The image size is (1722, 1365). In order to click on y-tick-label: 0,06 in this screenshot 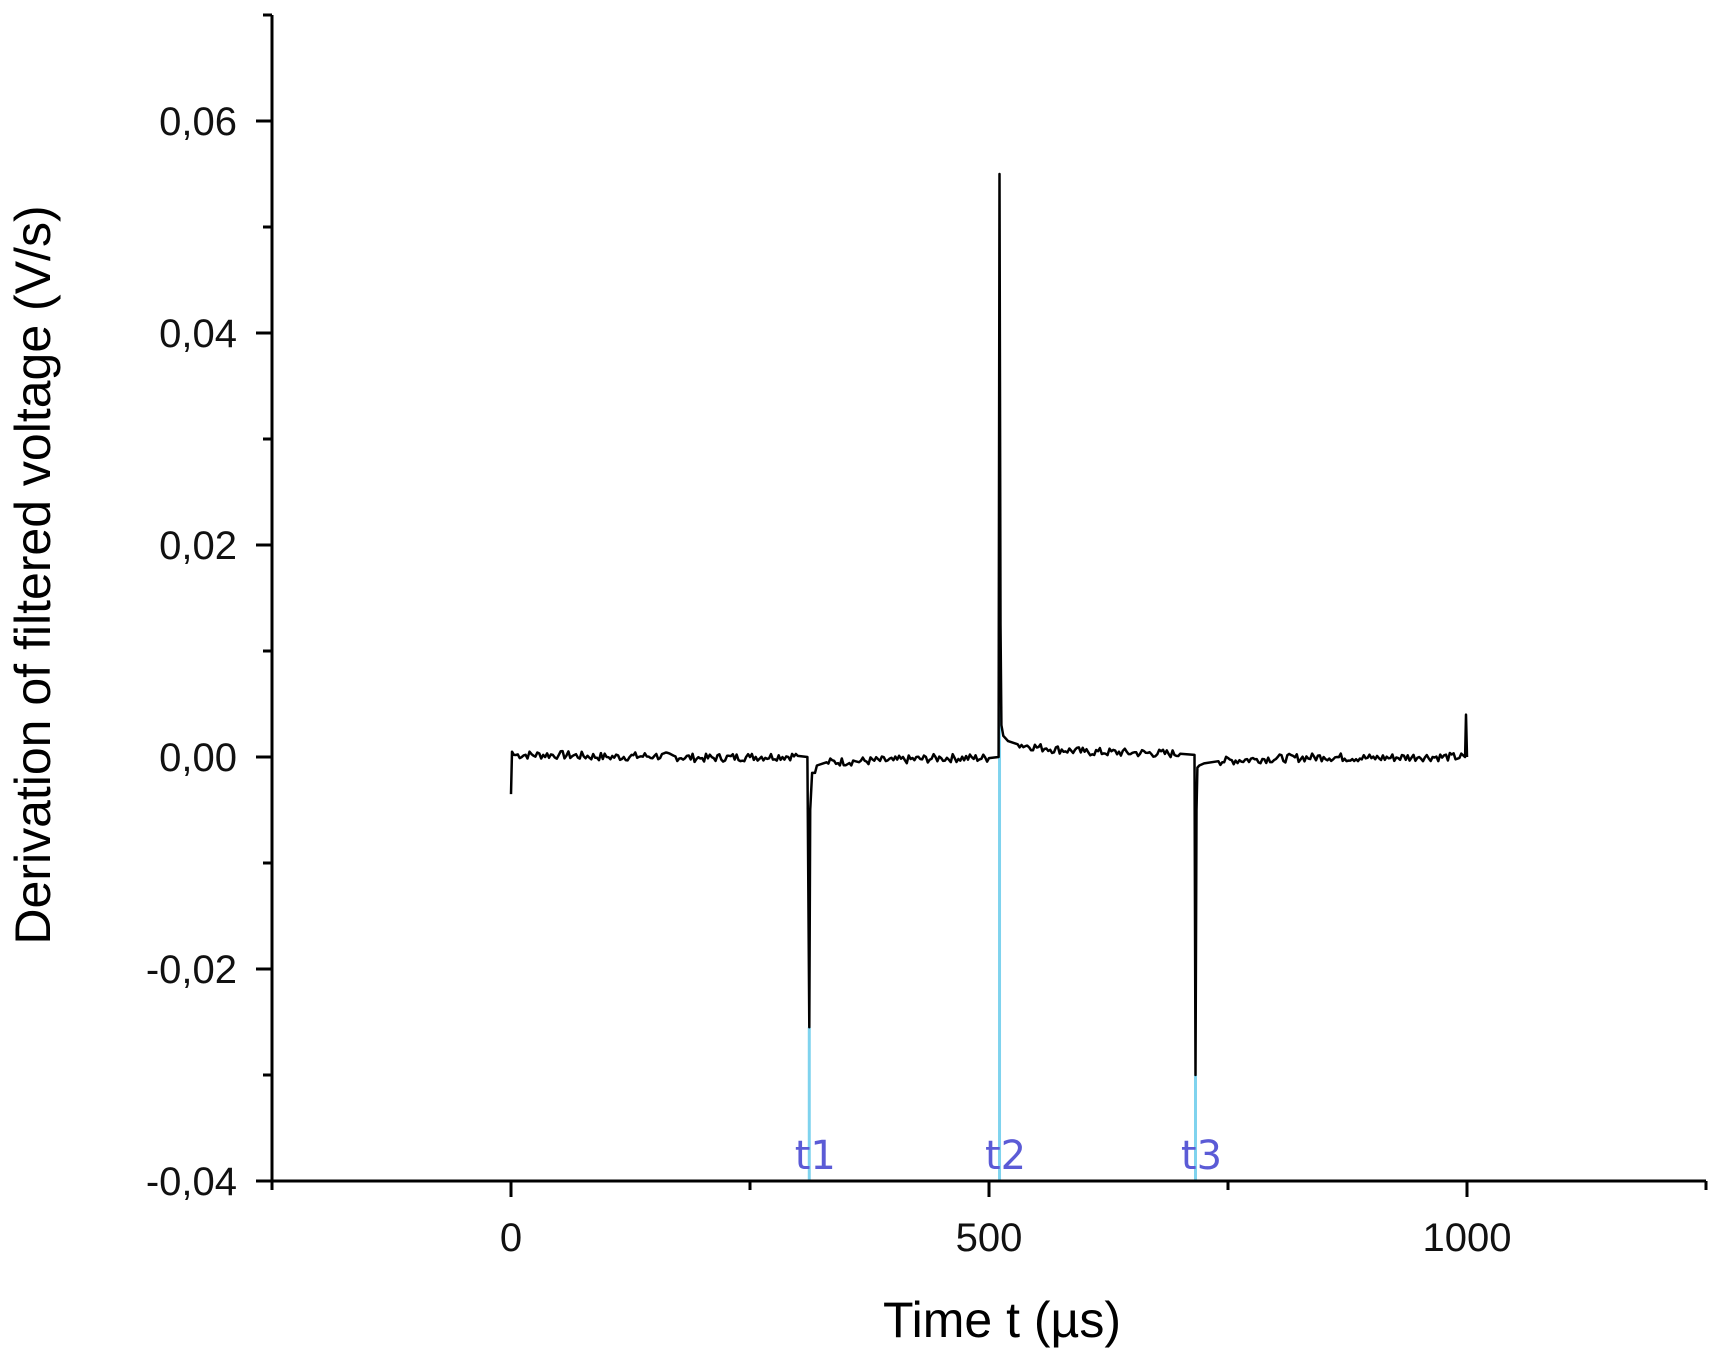, I will do `click(198, 122)`.